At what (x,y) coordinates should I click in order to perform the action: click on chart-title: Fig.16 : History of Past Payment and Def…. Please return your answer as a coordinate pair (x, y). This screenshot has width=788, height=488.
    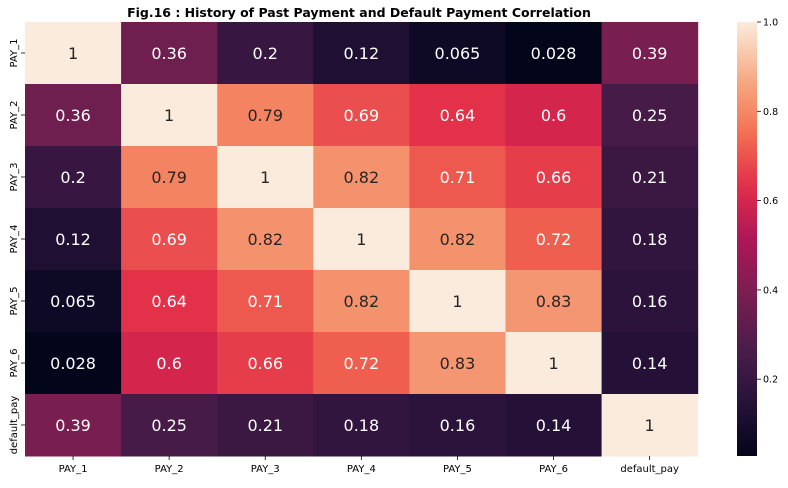
    Looking at the image, I should click on (359, 12).